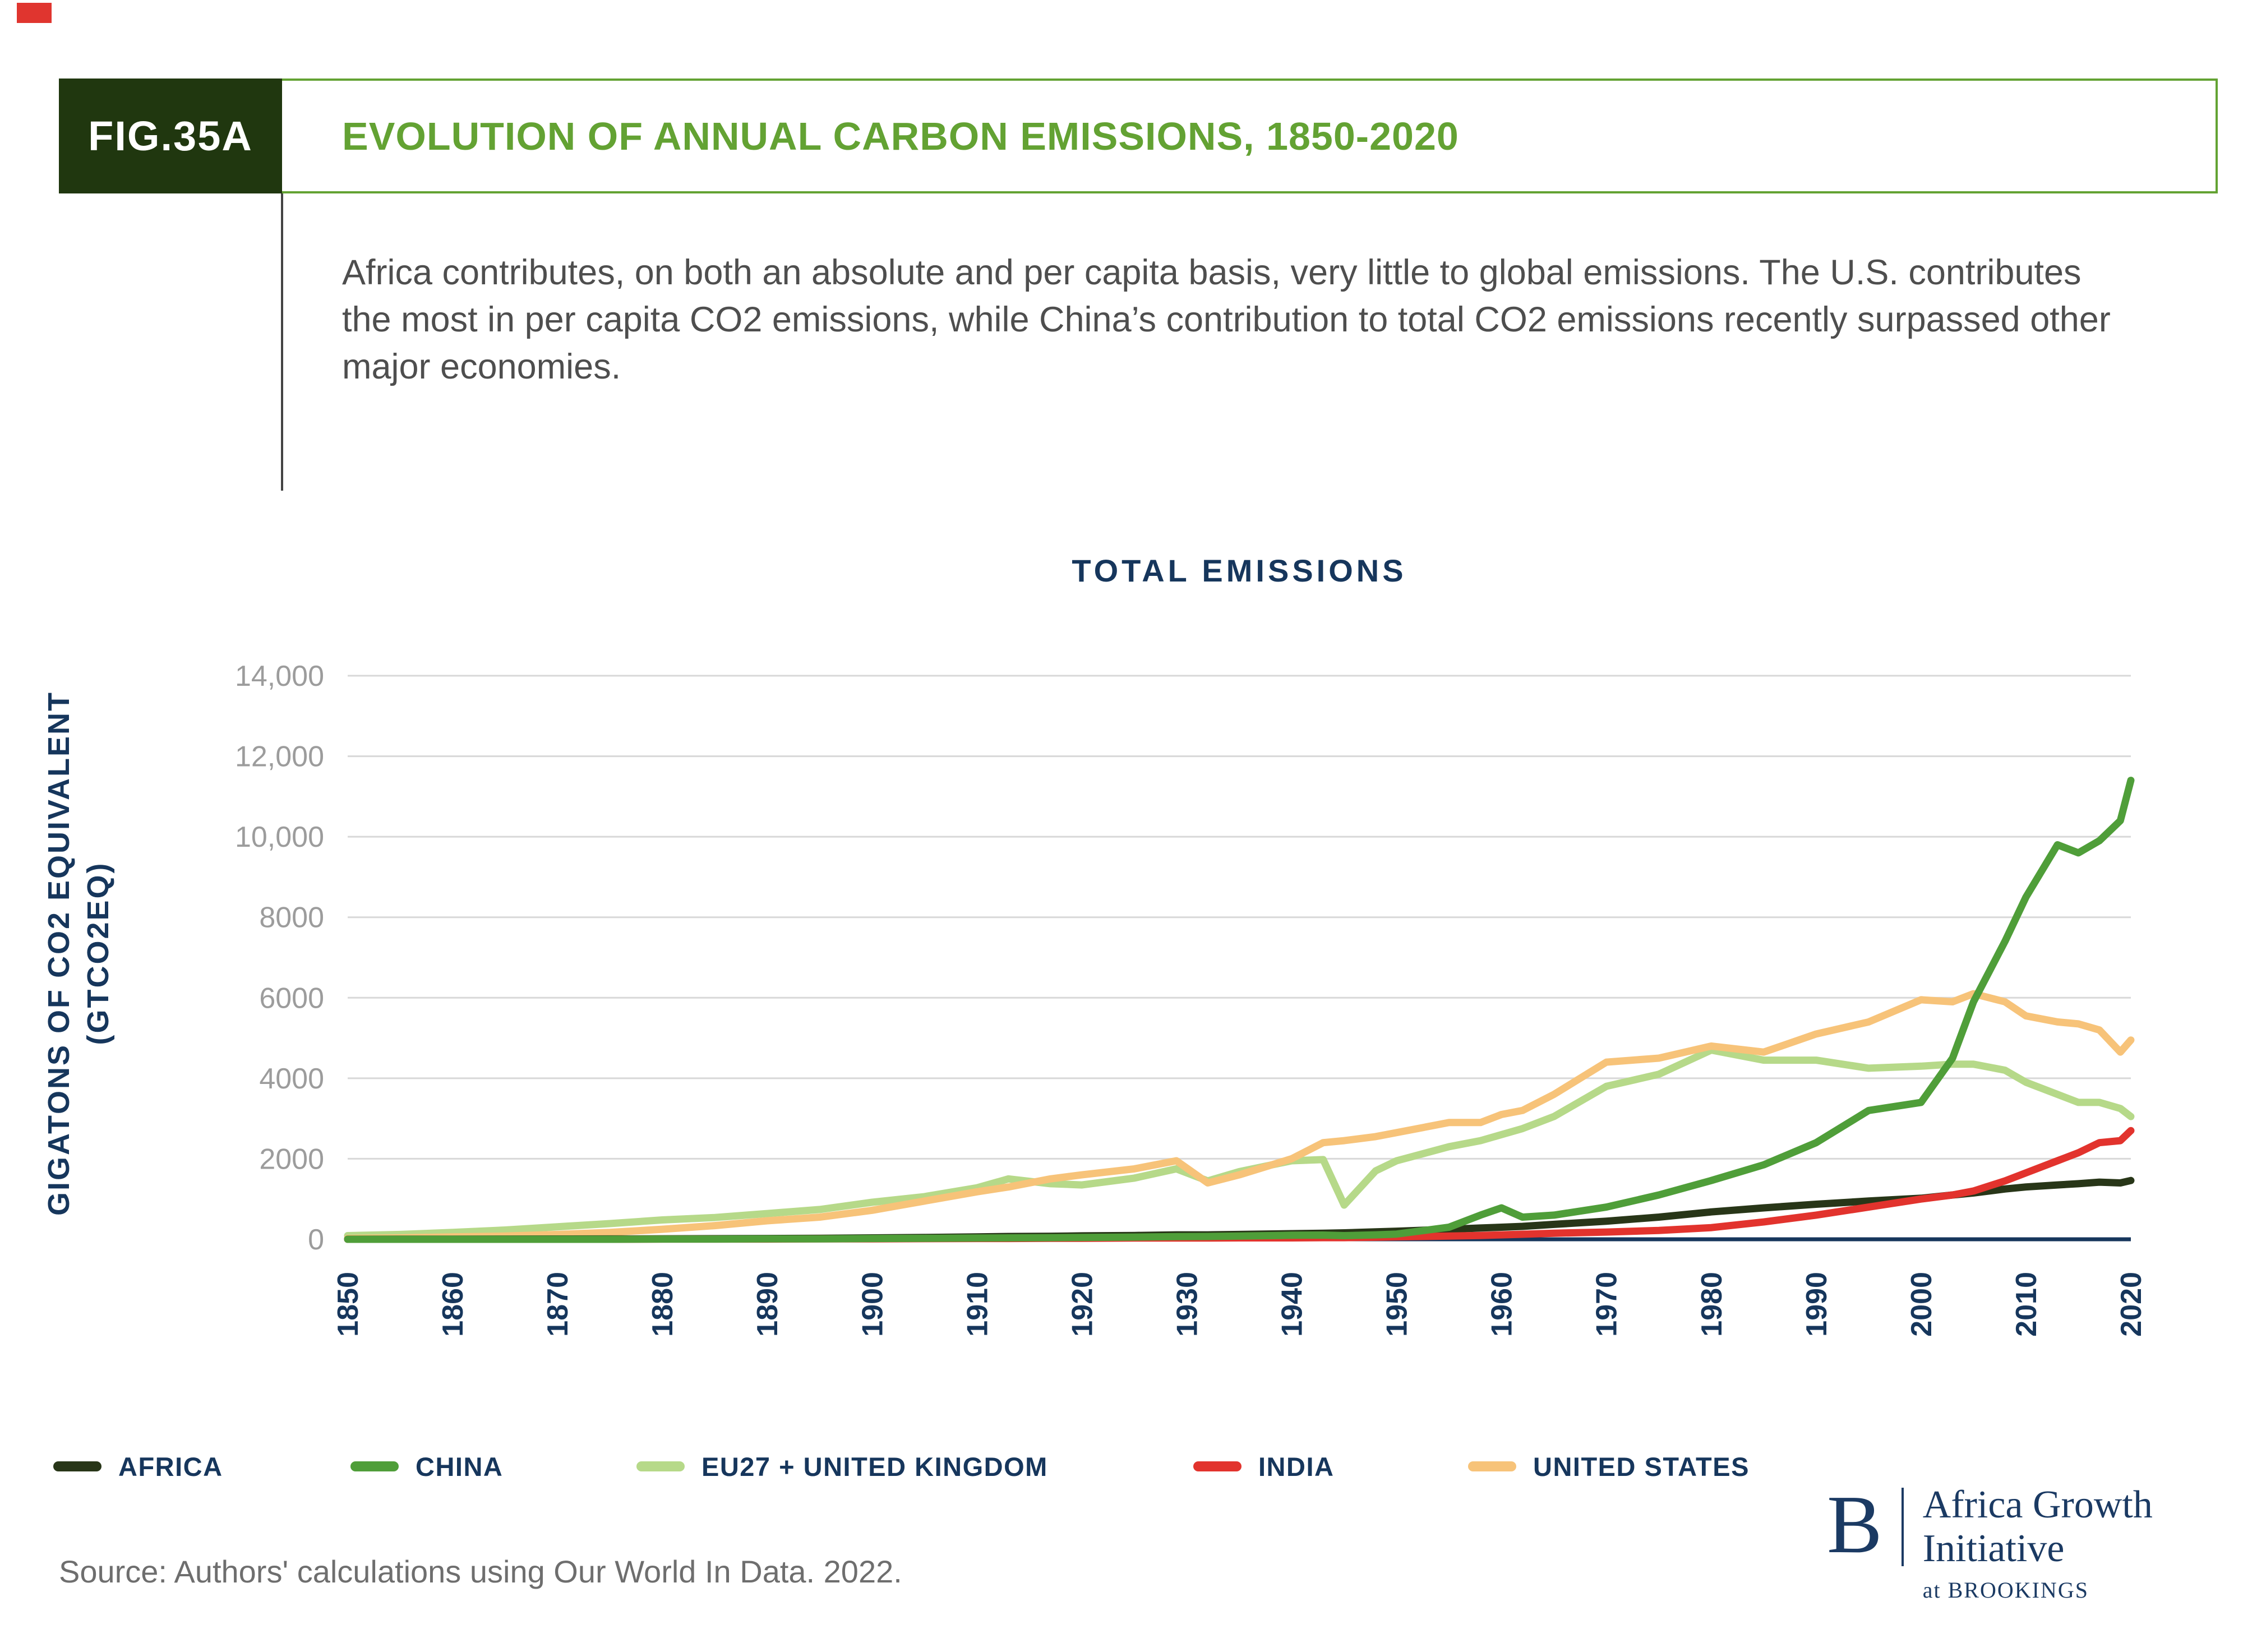 The width and height of the screenshot is (2243, 1652). Describe the element at coordinates (1854, 1525) in the screenshot. I see `brookings-logo-initial: B` at that location.